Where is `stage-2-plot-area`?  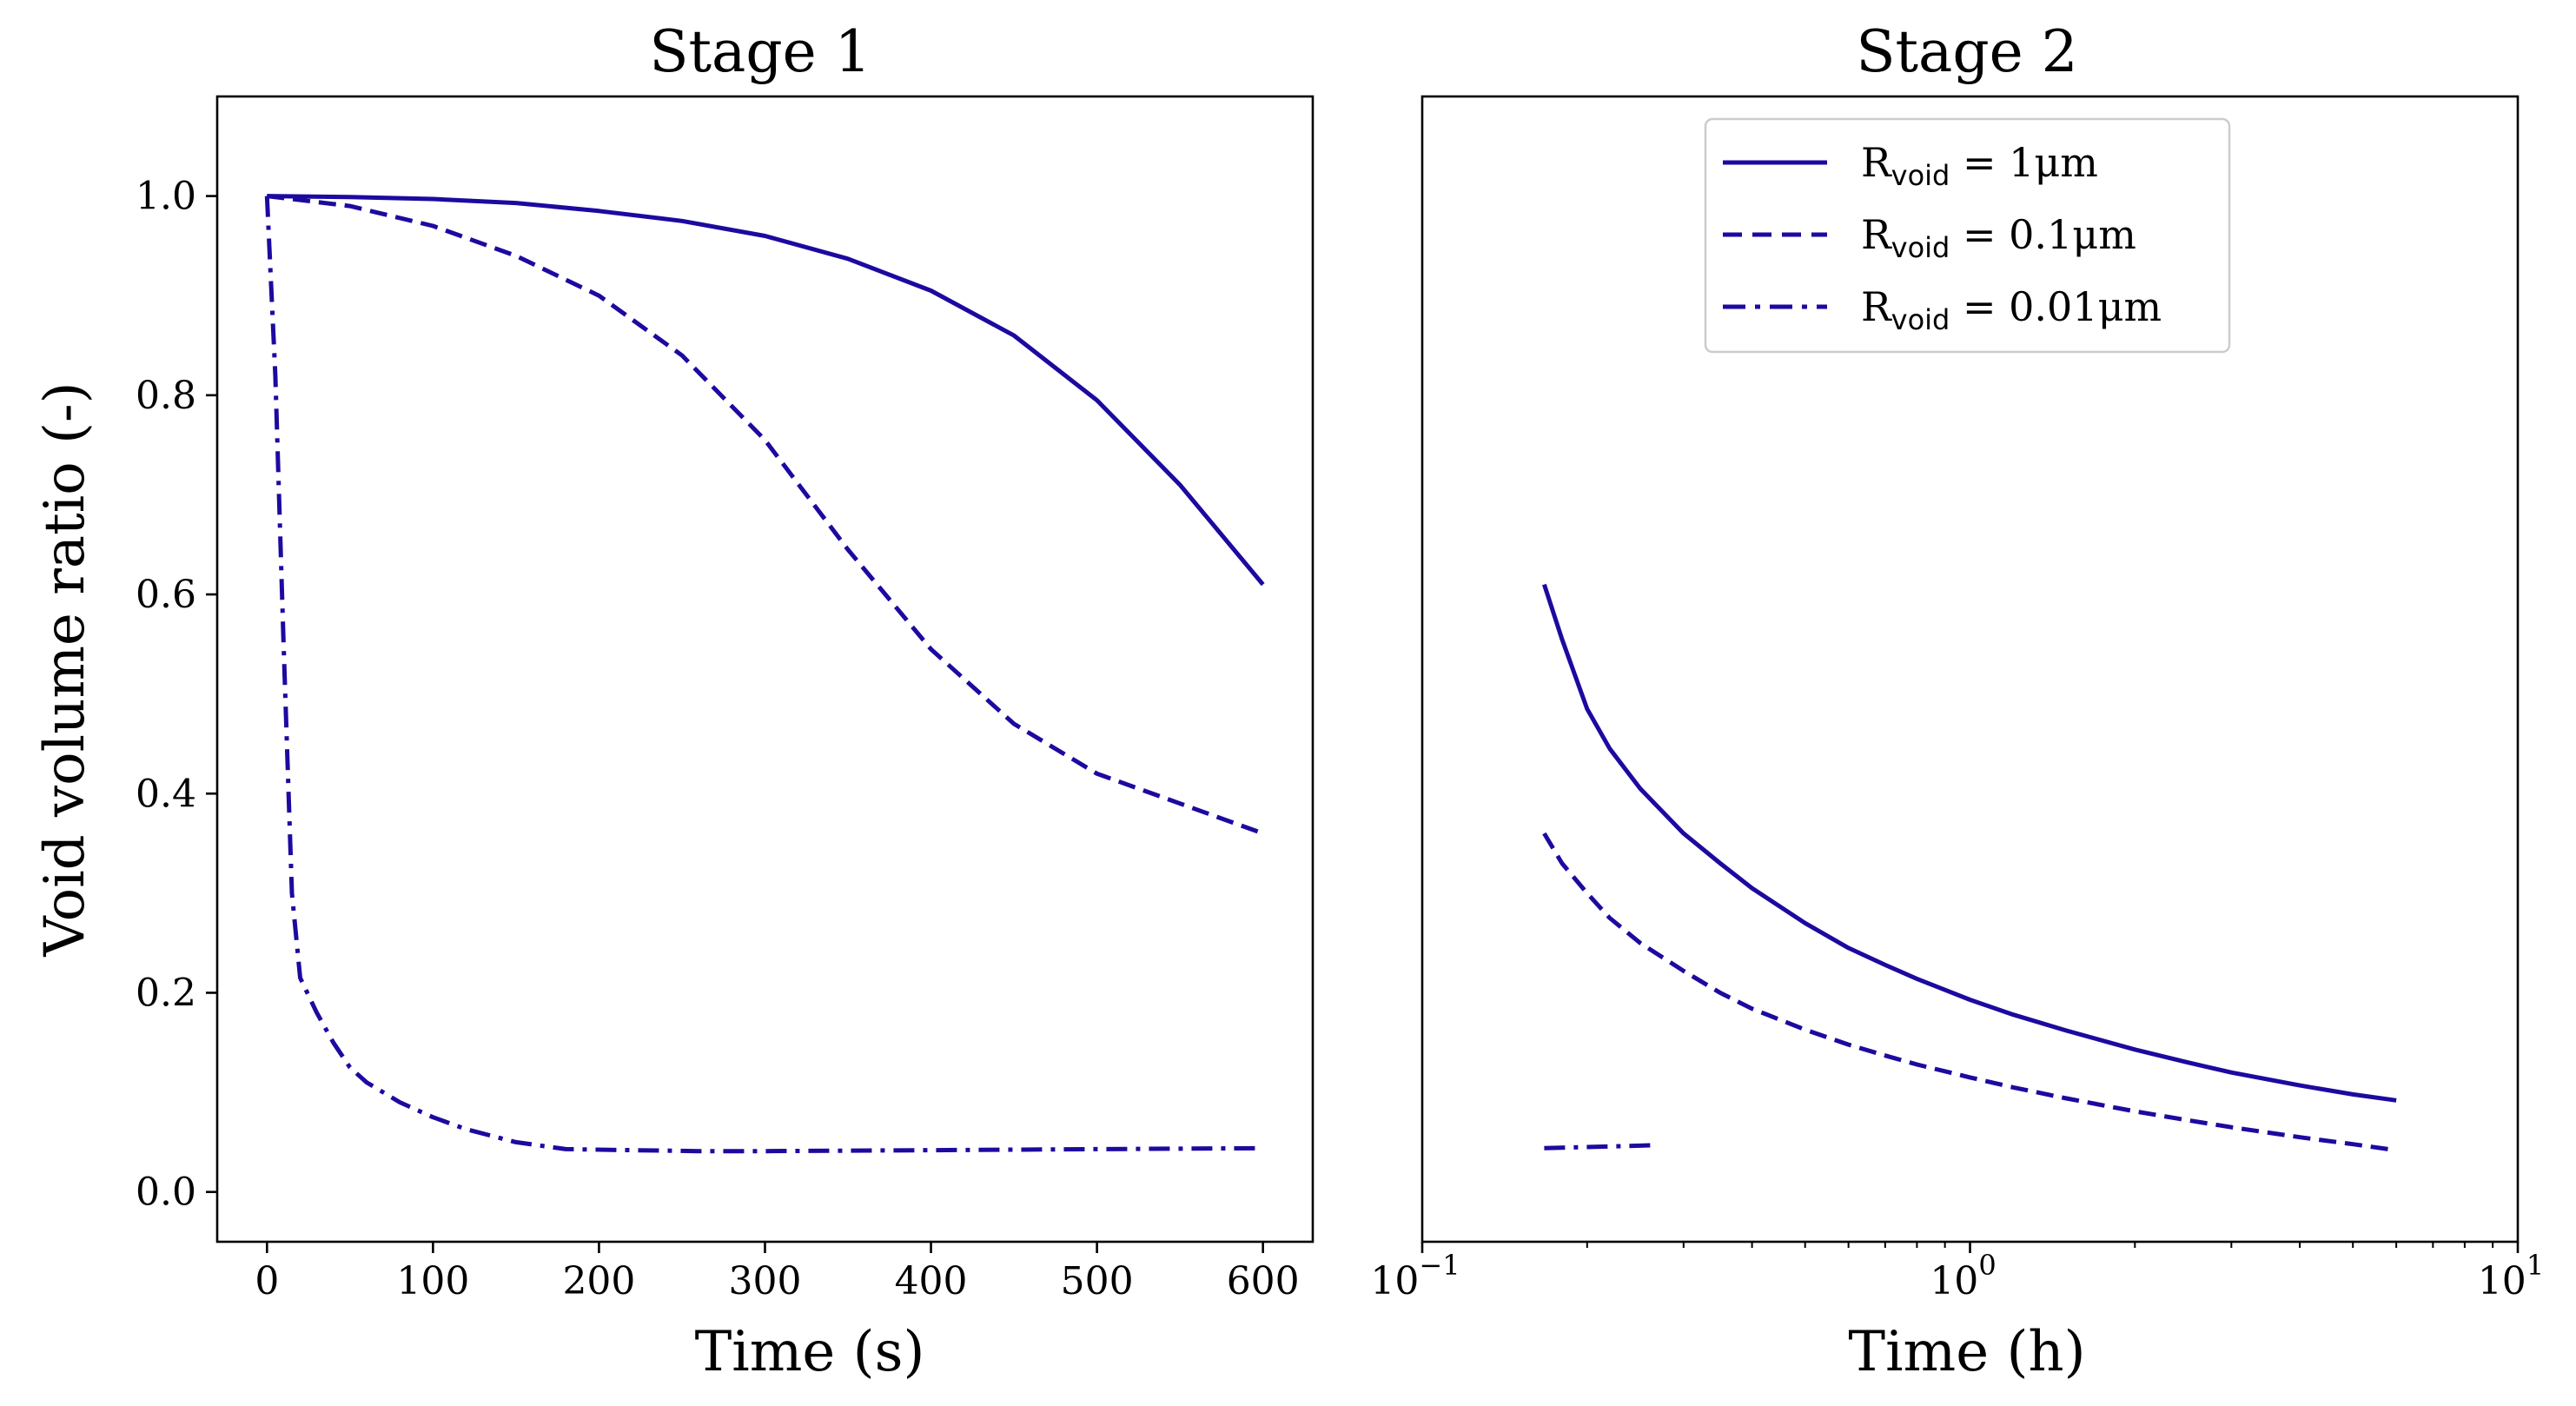 stage-2-plot-area is located at coordinates (1969, 867).